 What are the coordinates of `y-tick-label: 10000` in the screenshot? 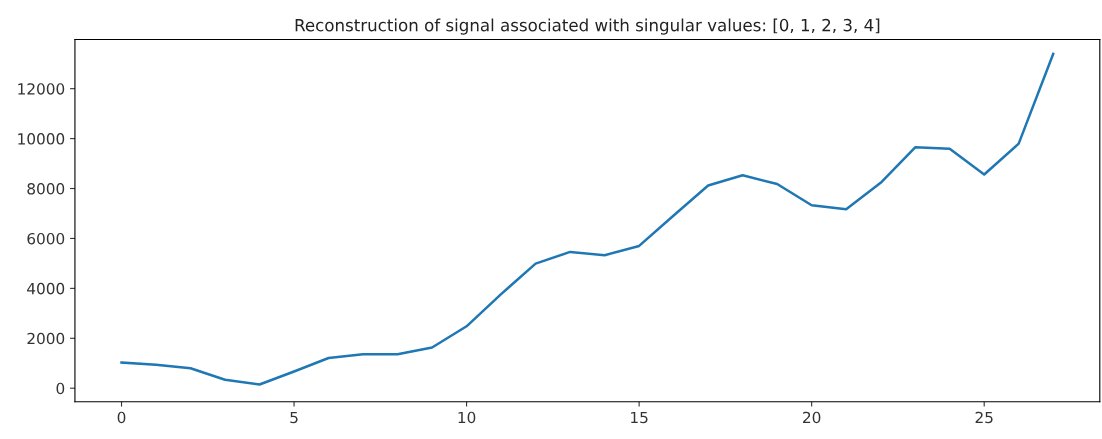 It's located at (41, 139).